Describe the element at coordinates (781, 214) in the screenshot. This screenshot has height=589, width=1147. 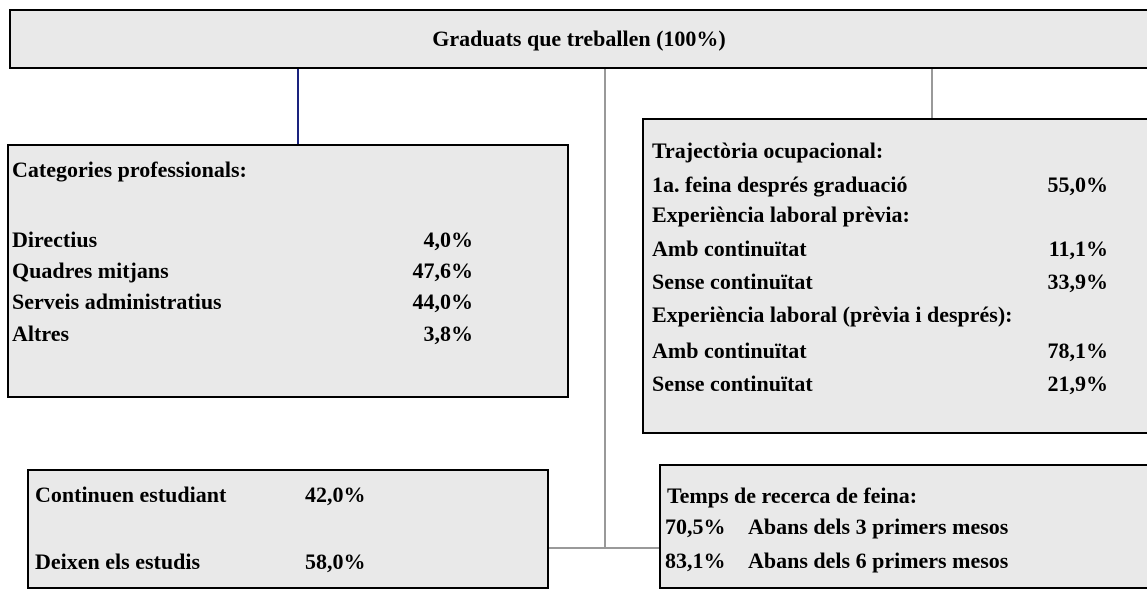
I see `row-label: Experiència laboral prèvia:` at that location.